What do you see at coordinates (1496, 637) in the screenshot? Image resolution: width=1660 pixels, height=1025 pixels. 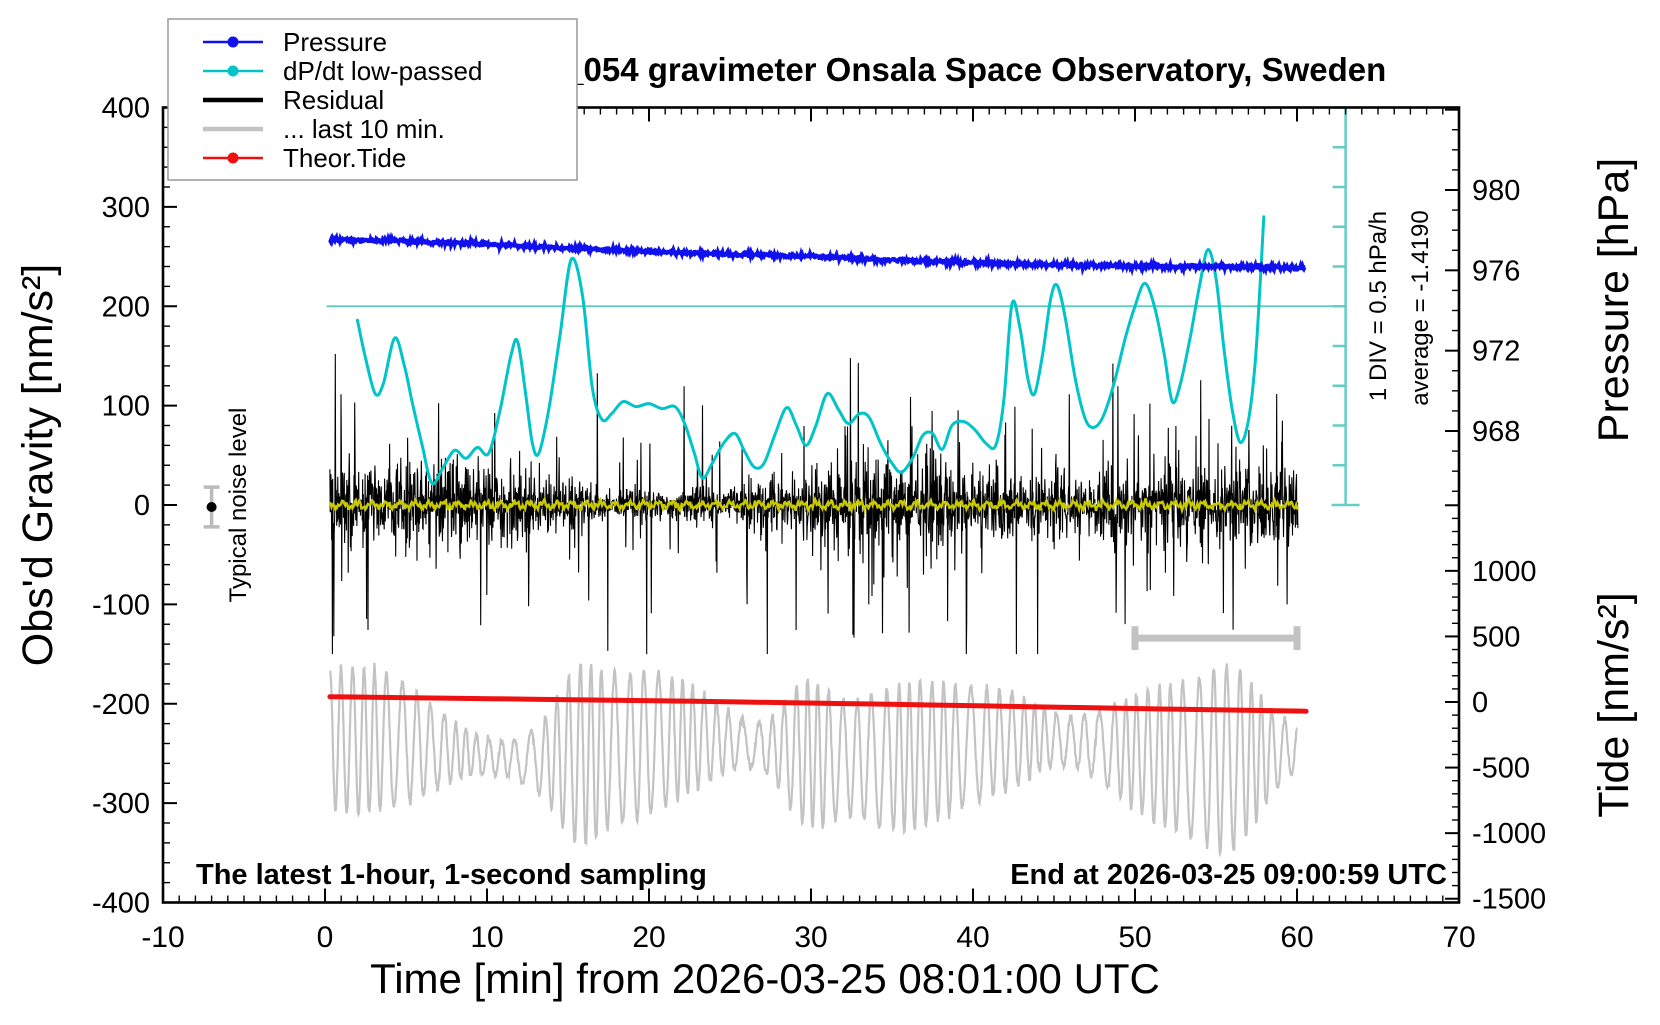 I see `tick-label: 500` at bounding box center [1496, 637].